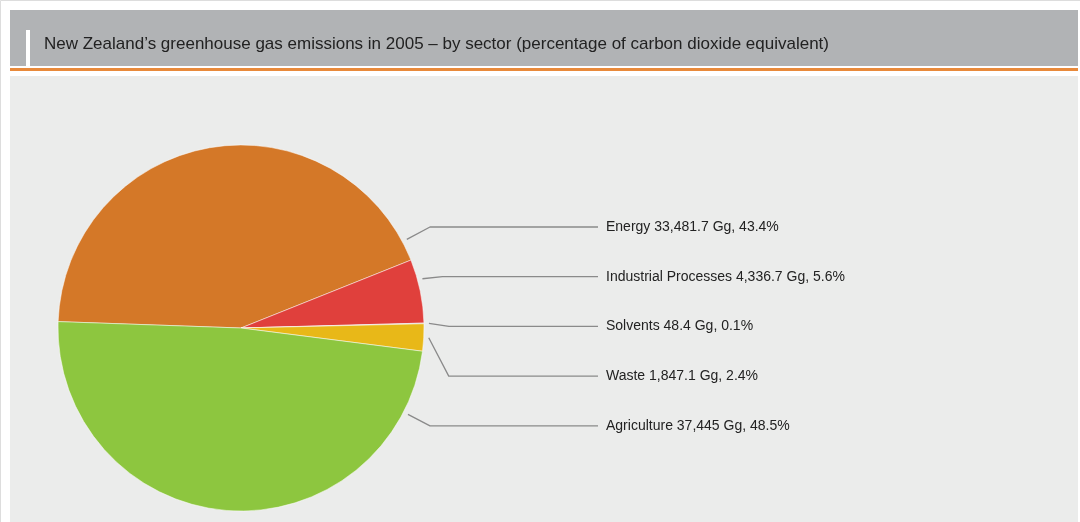  What do you see at coordinates (436, 43) in the screenshot?
I see `chart-title: New Zealand’s greenhouse gas emissions in 2005 – by sector (percentage of carbon dioxide equivalent)` at bounding box center [436, 43].